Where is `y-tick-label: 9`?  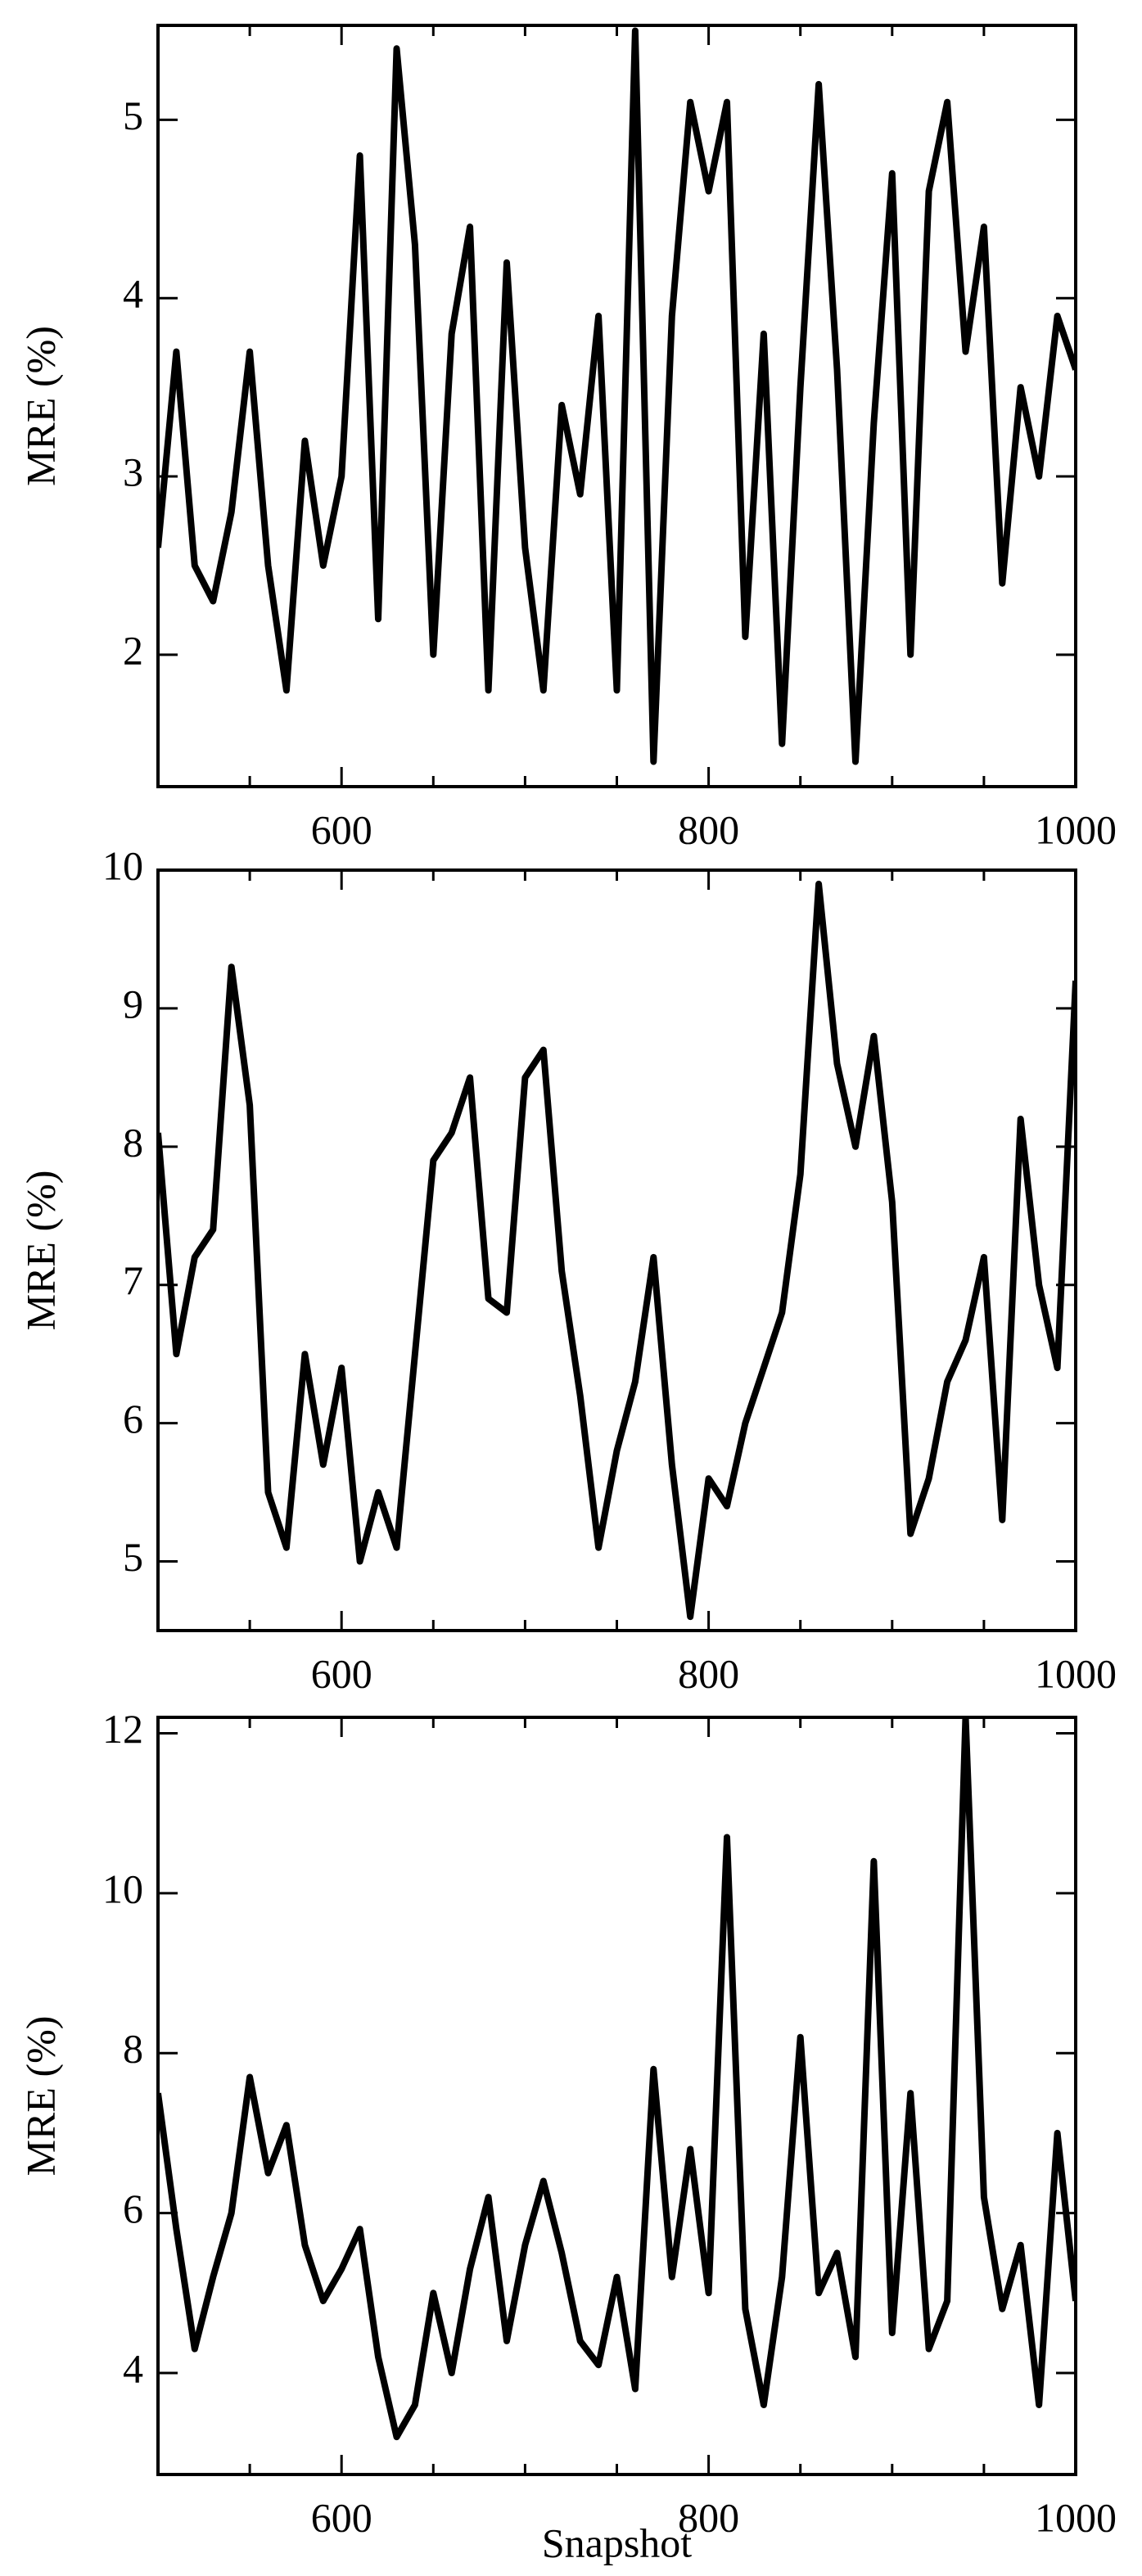 y-tick-label: 9 is located at coordinates (133, 1003).